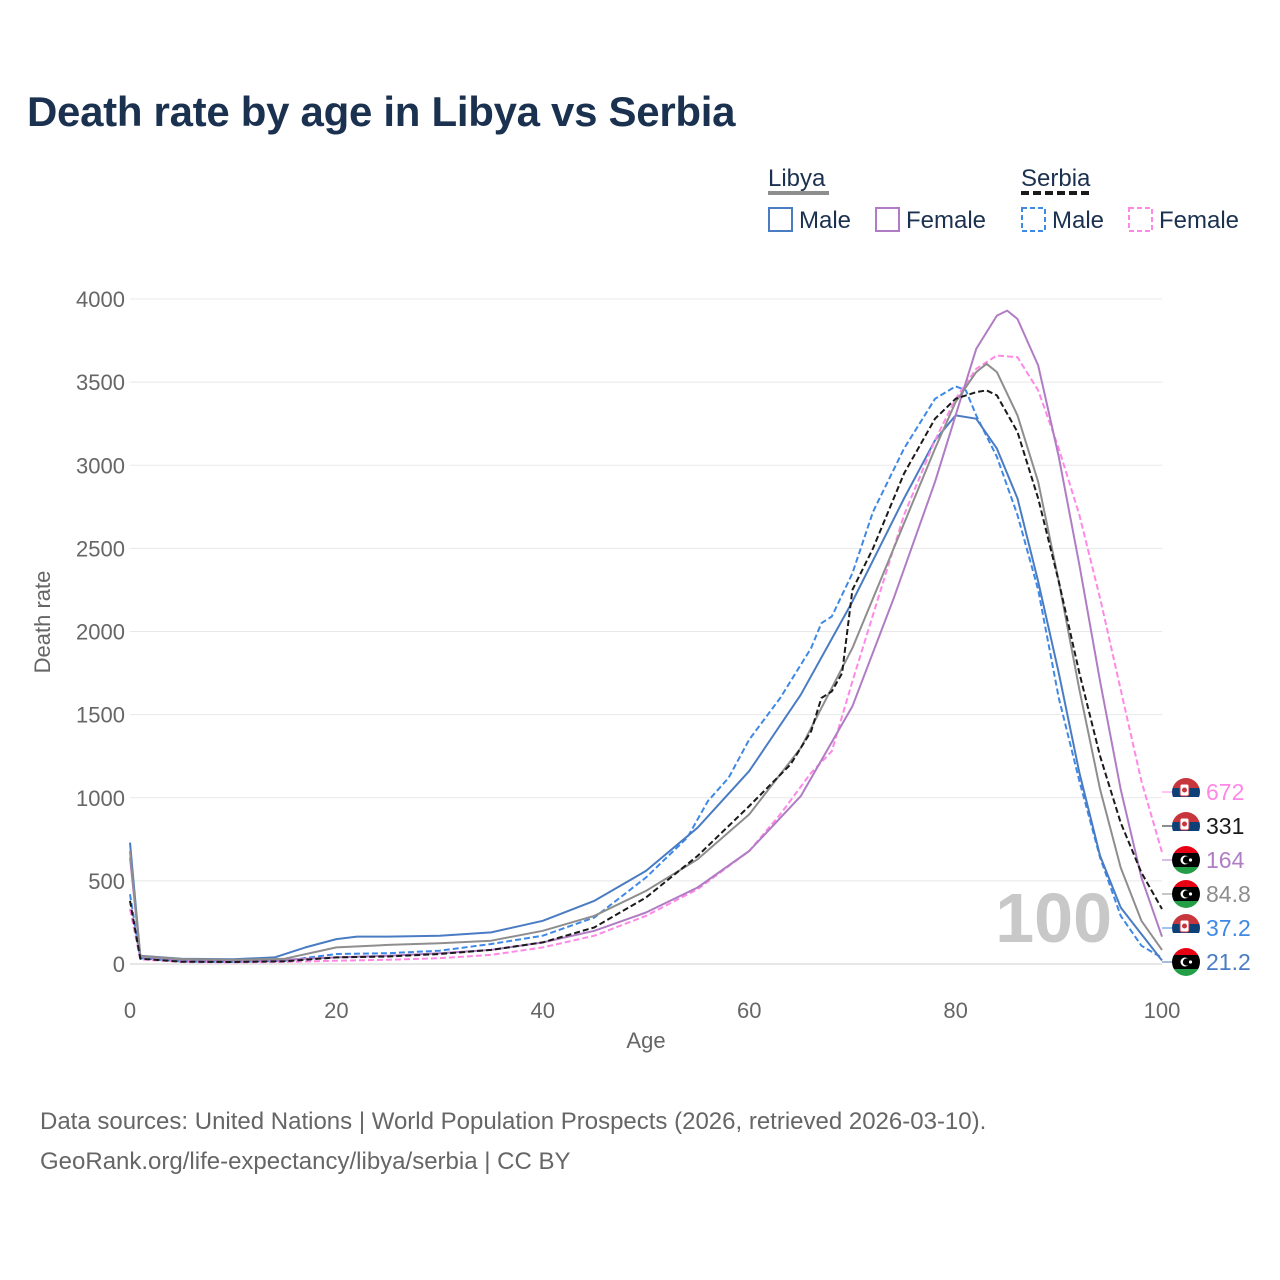 This screenshot has width=1280, height=1280. I want to click on y-tick-label: 2500, so click(100, 548).